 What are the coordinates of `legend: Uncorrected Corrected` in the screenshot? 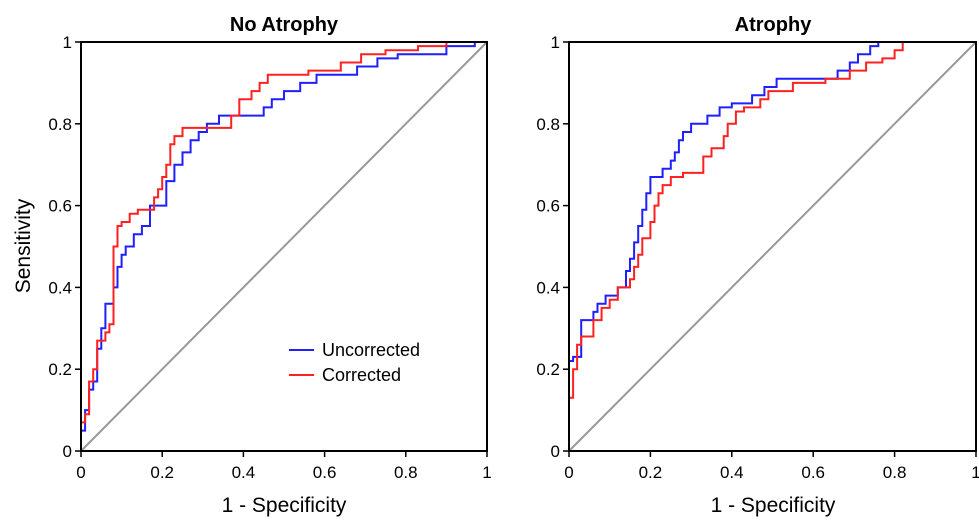 It's located at (354, 362).